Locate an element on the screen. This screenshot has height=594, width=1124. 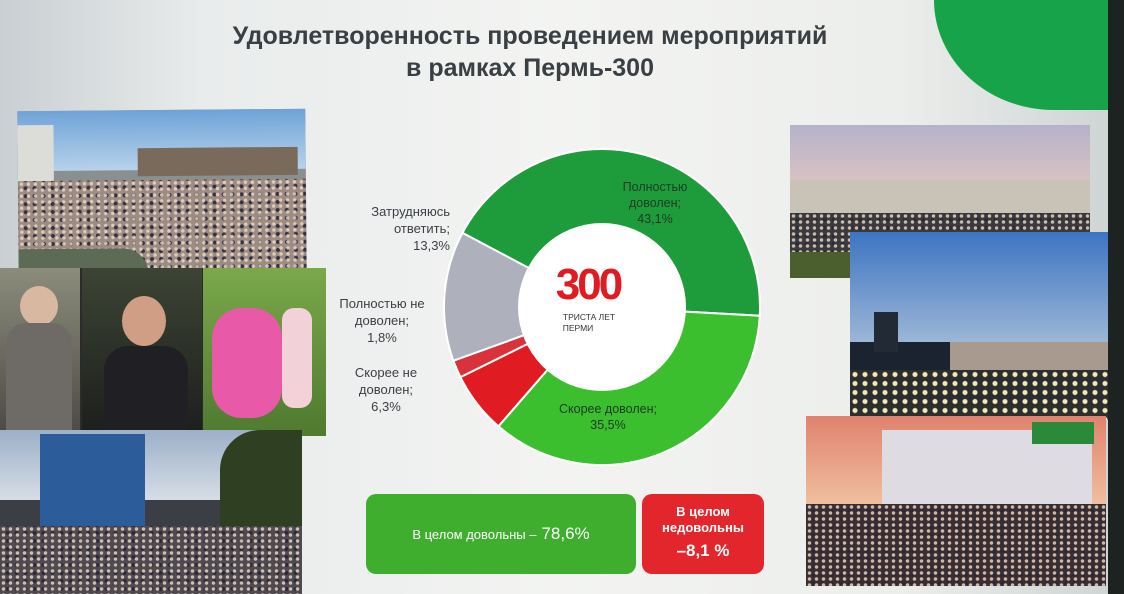
summary-unsatisfied-line-2: недовольны is located at coordinates (703, 527).